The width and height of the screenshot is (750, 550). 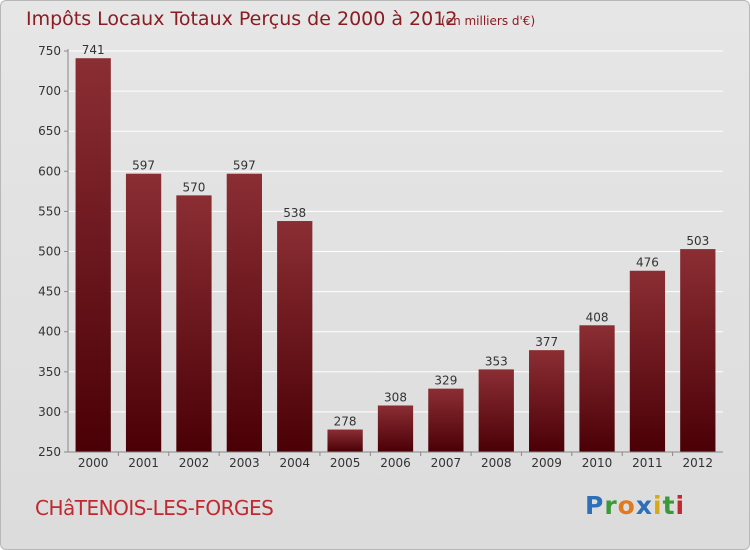 What do you see at coordinates (49, 252) in the screenshot?
I see `y-tick-label: 500` at bounding box center [49, 252].